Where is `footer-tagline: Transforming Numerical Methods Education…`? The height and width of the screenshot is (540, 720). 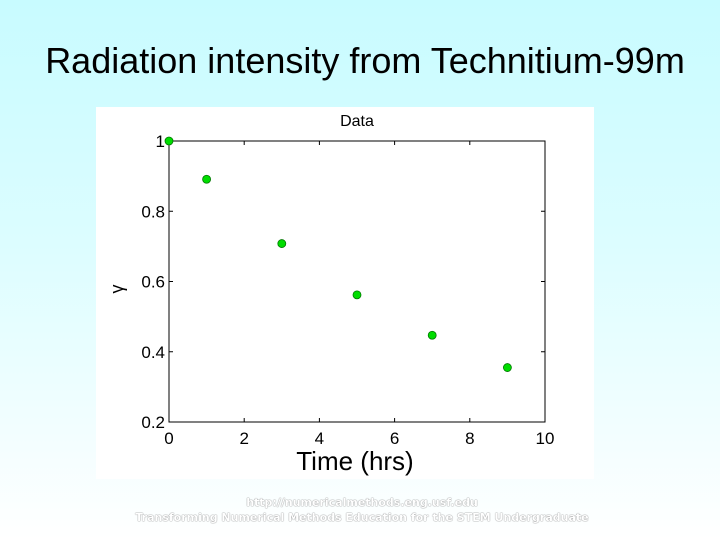 footer-tagline: Transforming Numerical Methods Education… is located at coordinates (362, 517).